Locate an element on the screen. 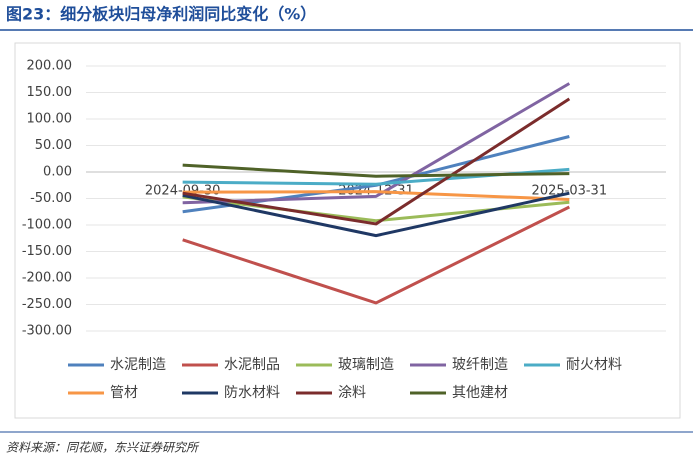 The height and width of the screenshot is (462, 693). legend-label: 水泥制造 is located at coordinates (138, 365).